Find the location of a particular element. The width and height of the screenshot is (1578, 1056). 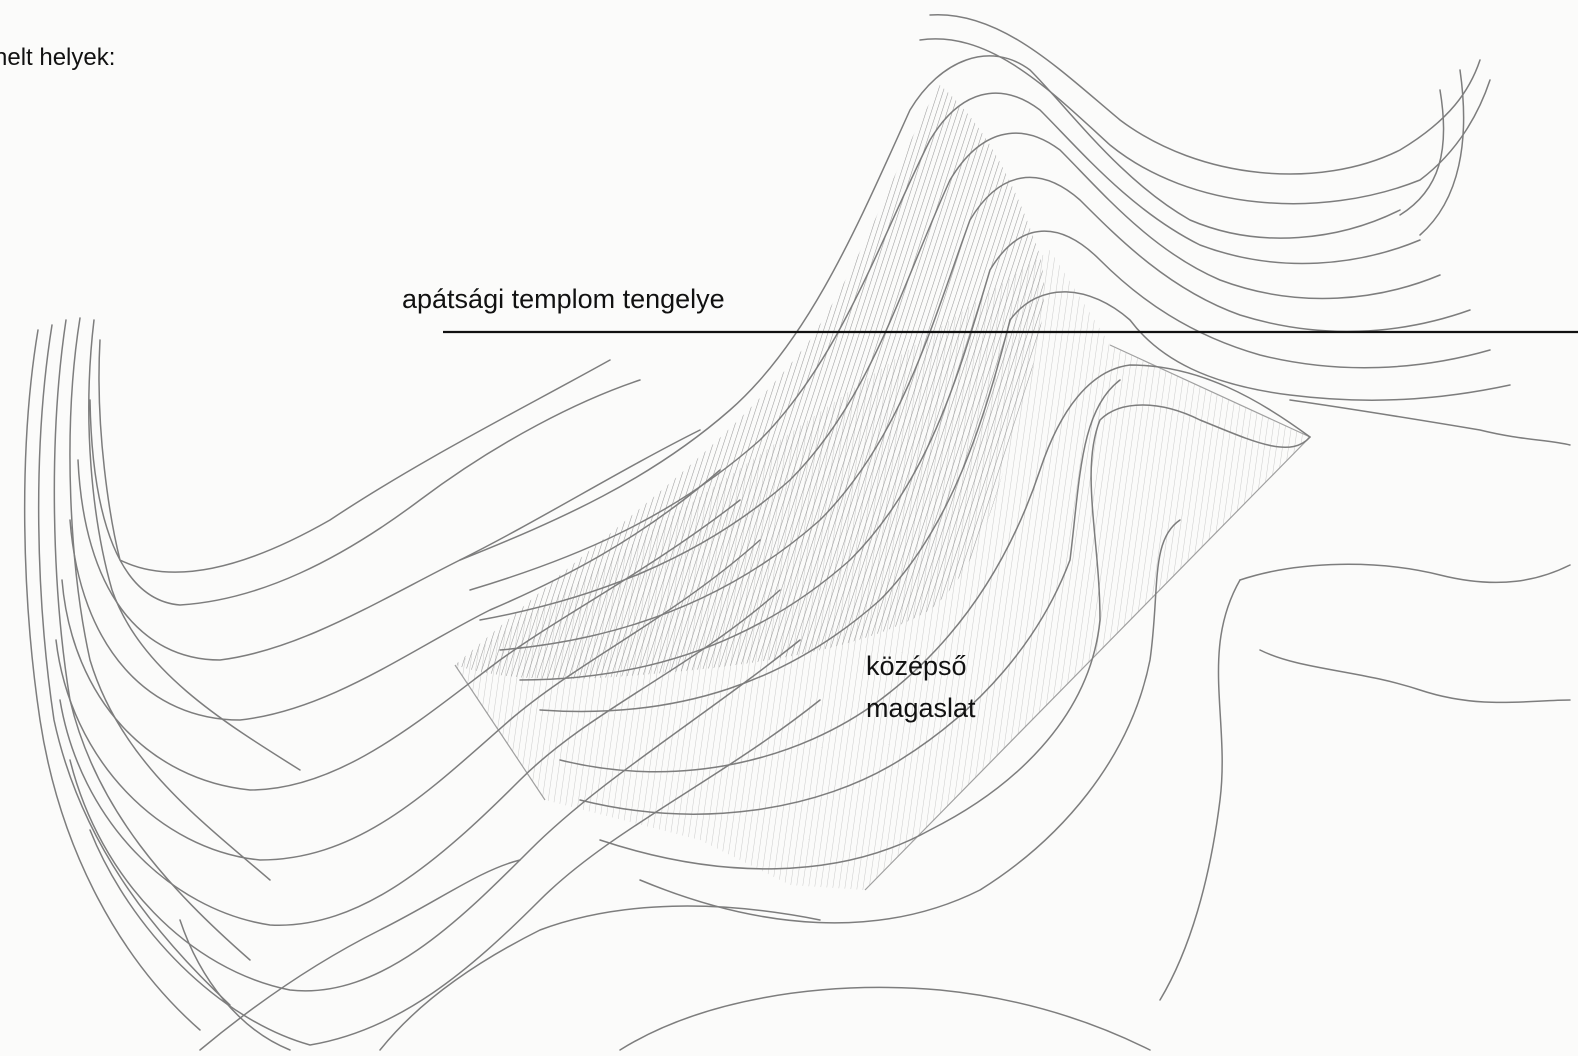

axis-label: apátsági templom tengelye is located at coordinates (563, 299).